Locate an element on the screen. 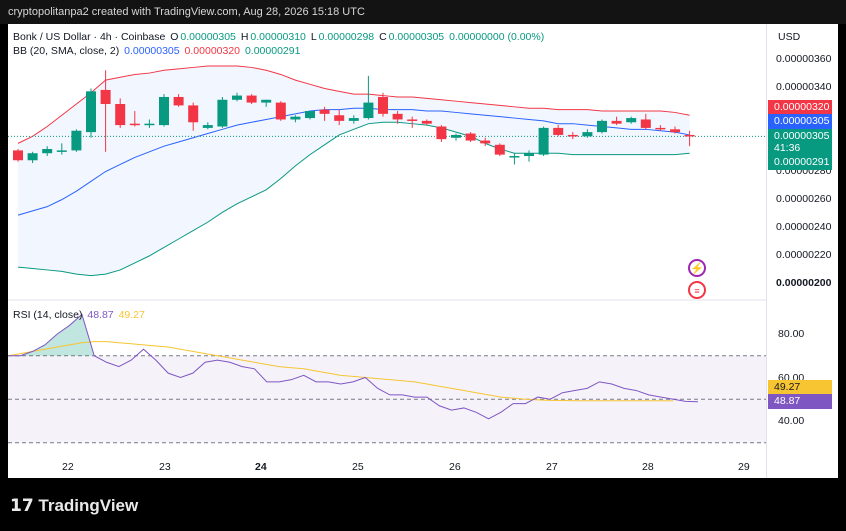 This screenshot has height=531, width=846. bar-countdown: 41:36 is located at coordinates (800, 148).